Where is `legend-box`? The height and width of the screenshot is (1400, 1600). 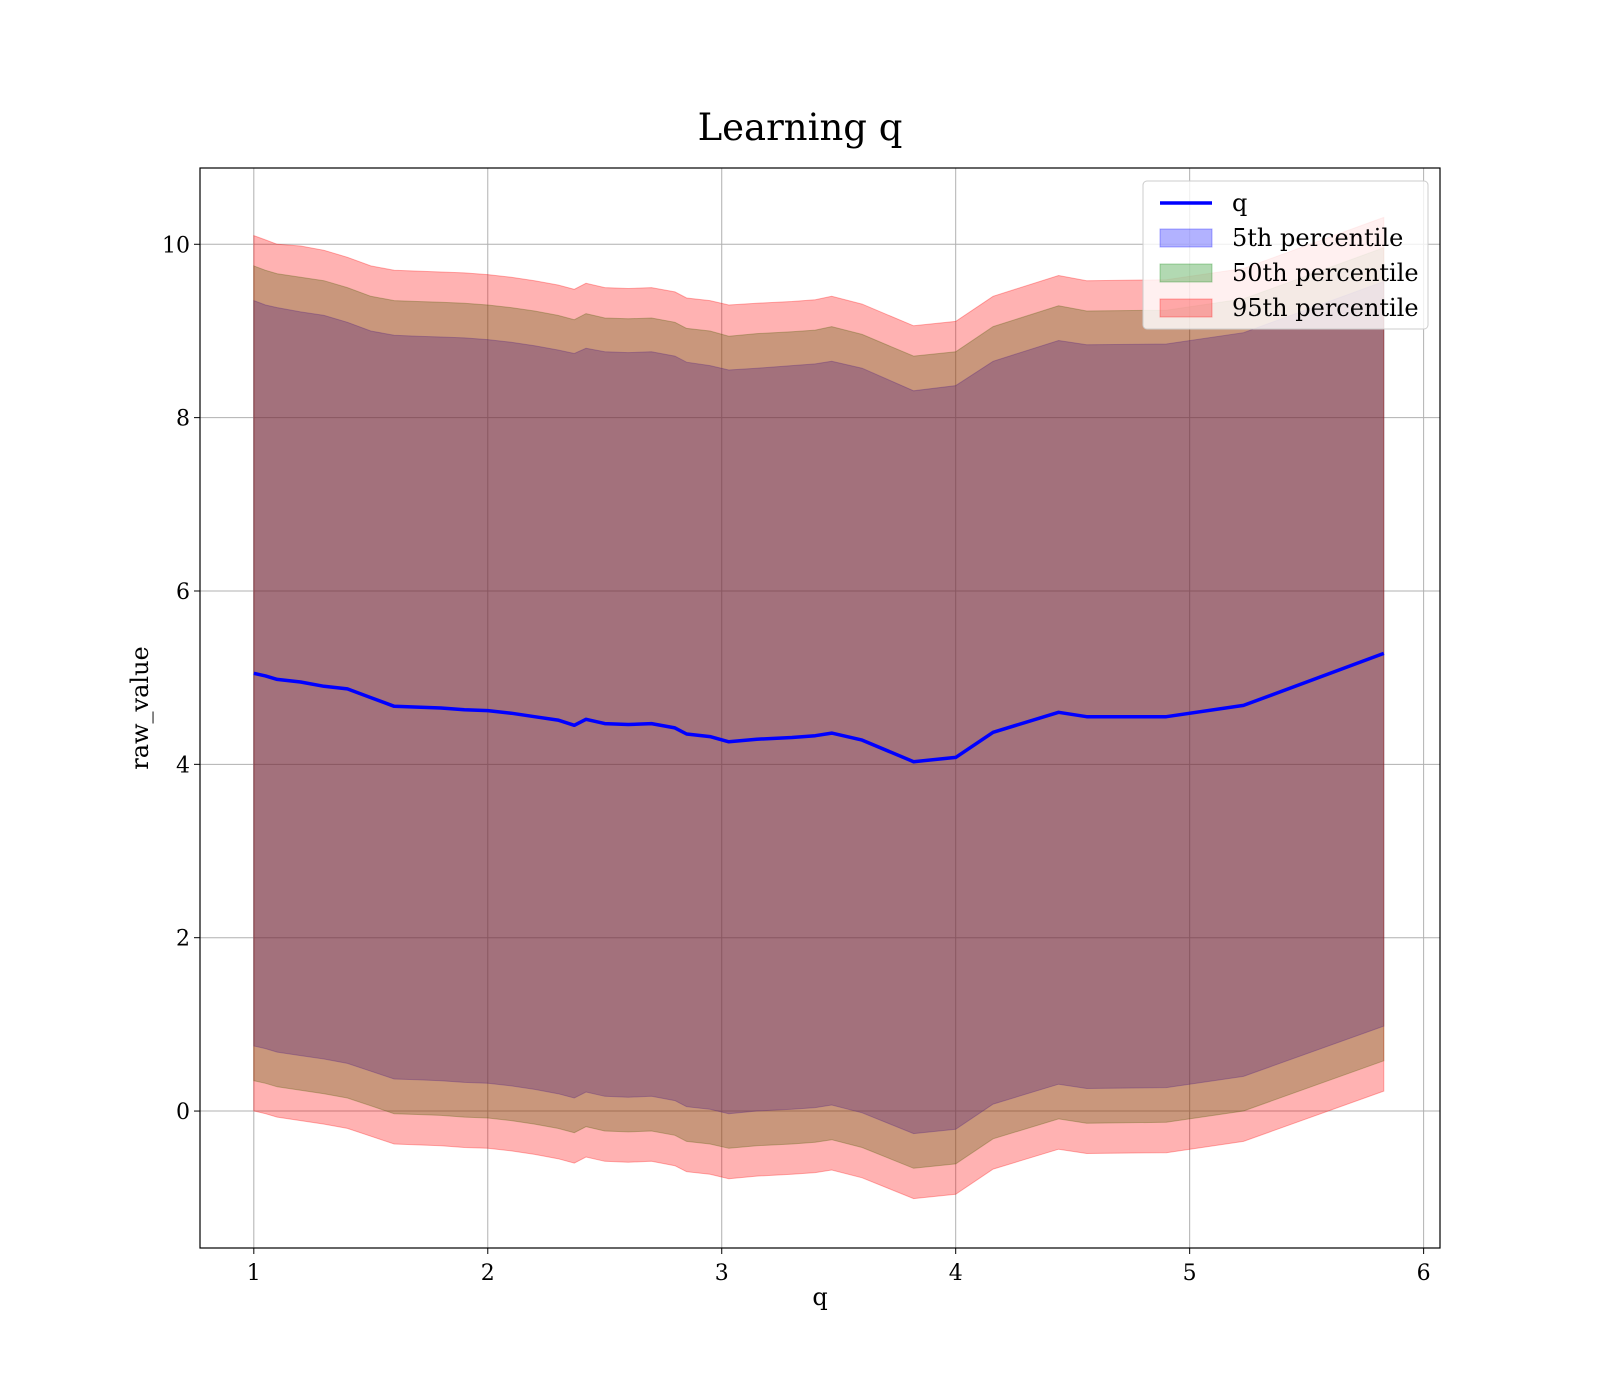
legend-box is located at coordinates (1285, 255).